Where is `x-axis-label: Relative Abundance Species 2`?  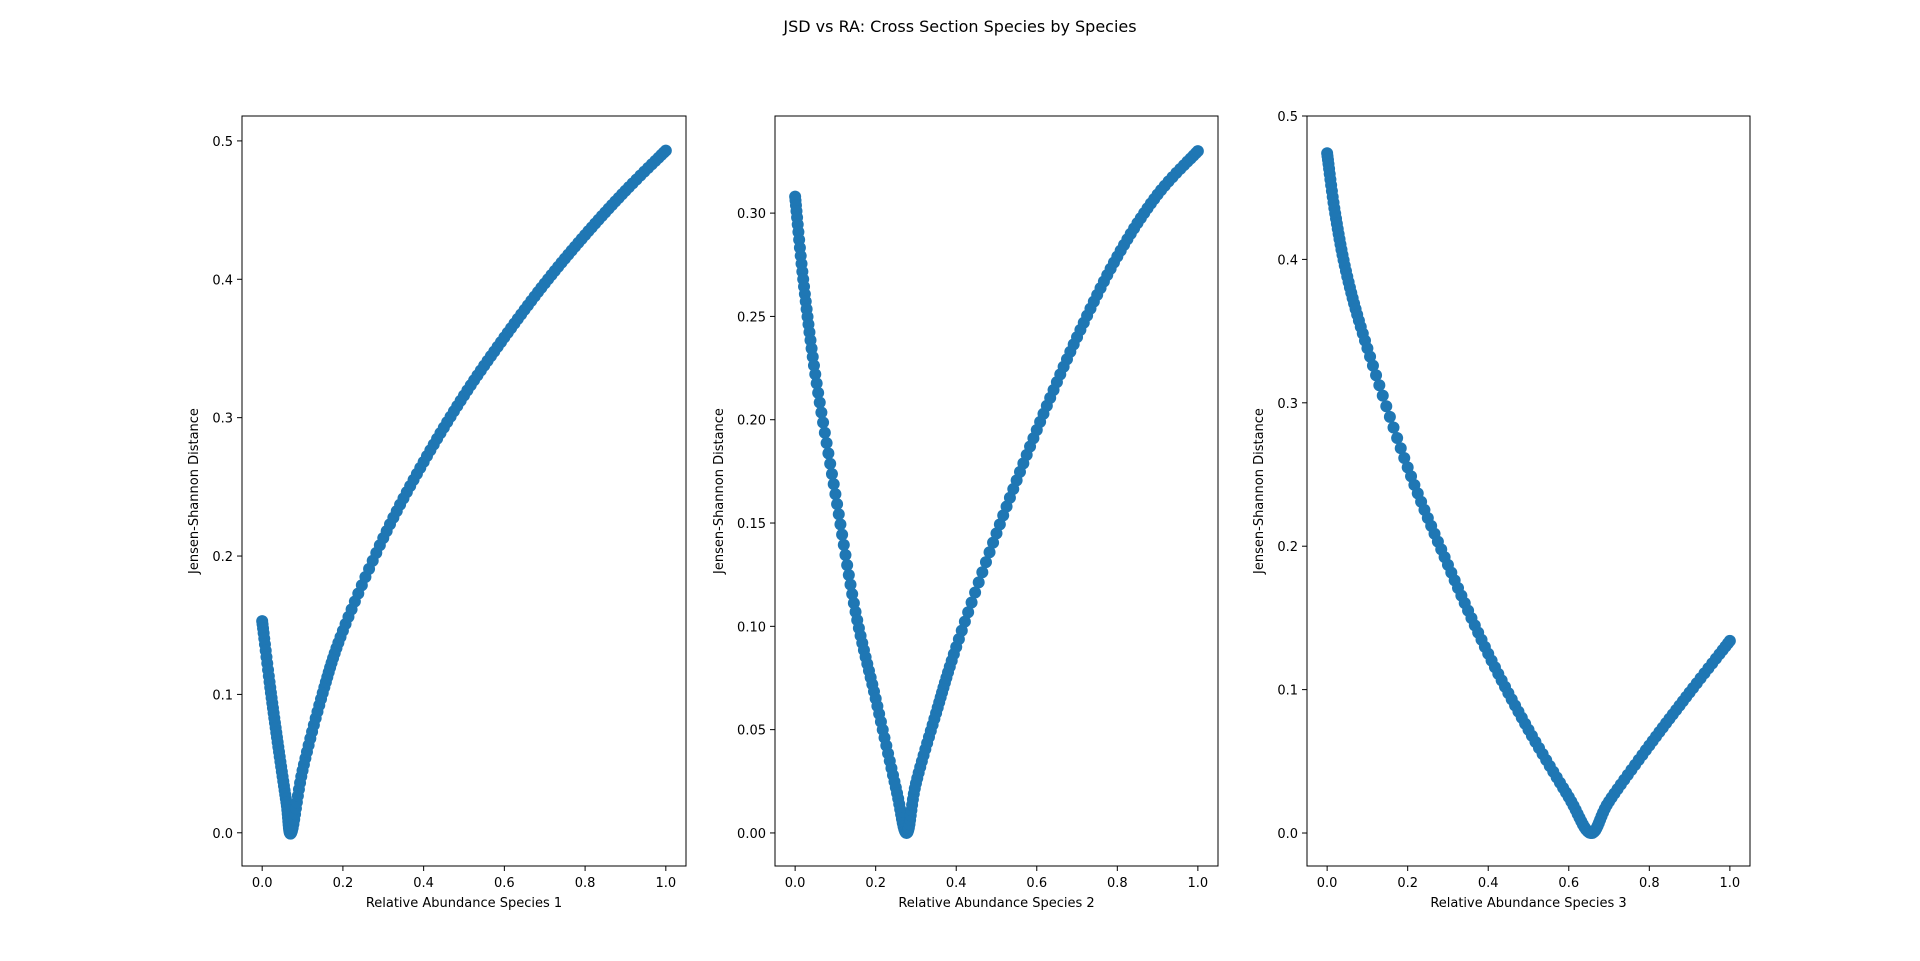 x-axis-label: Relative Abundance Species 2 is located at coordinates (996, 903).